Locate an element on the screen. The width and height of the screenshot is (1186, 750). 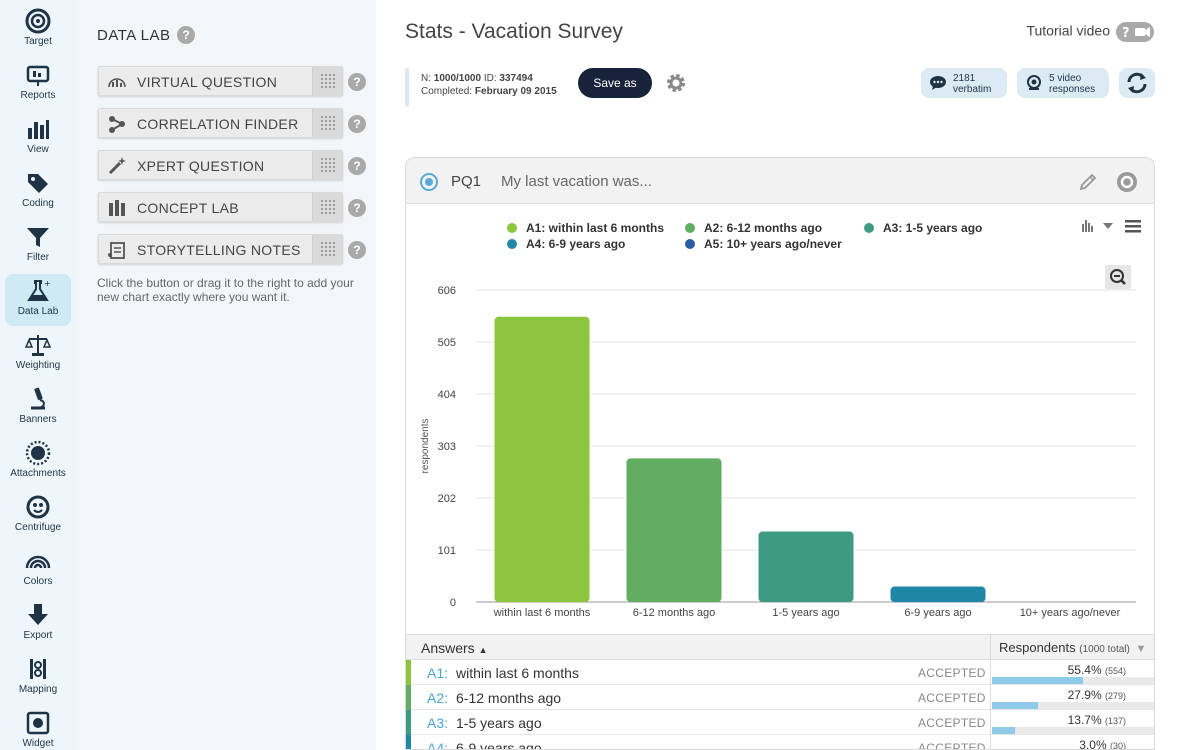
rail-item-weighting: Weighting is located at coordinates (38, 354).